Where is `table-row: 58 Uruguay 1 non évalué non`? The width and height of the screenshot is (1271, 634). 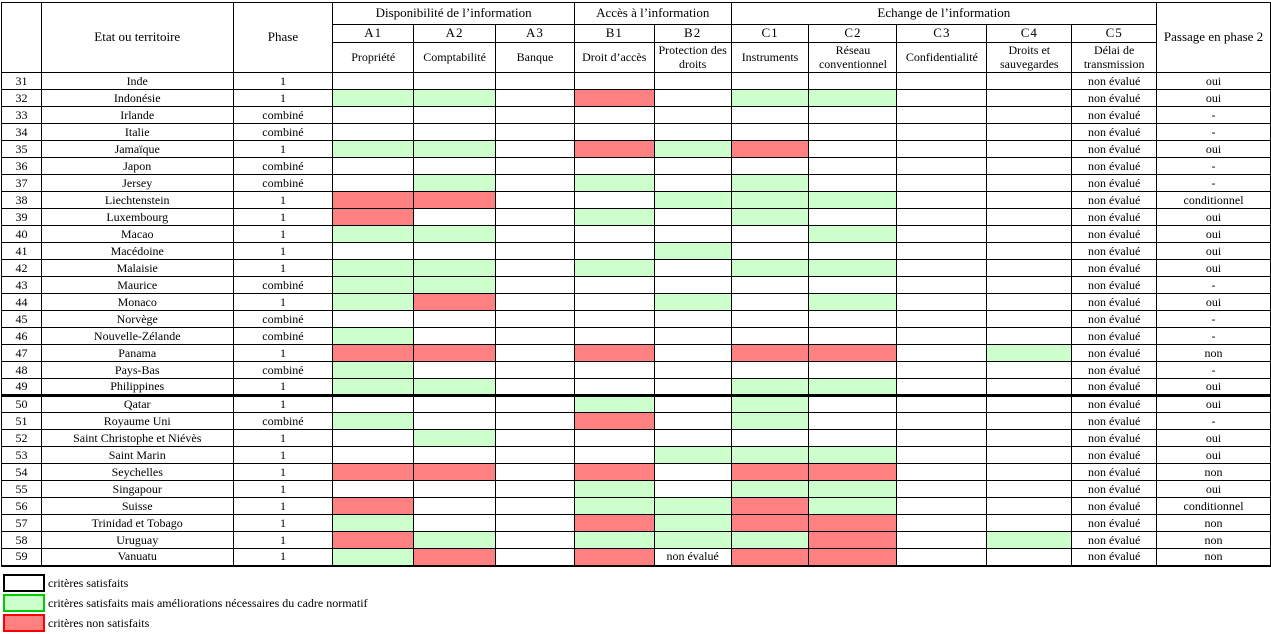
table-row: 58 Uruguay 1 non évalué non is located at coordinates (636, 540).